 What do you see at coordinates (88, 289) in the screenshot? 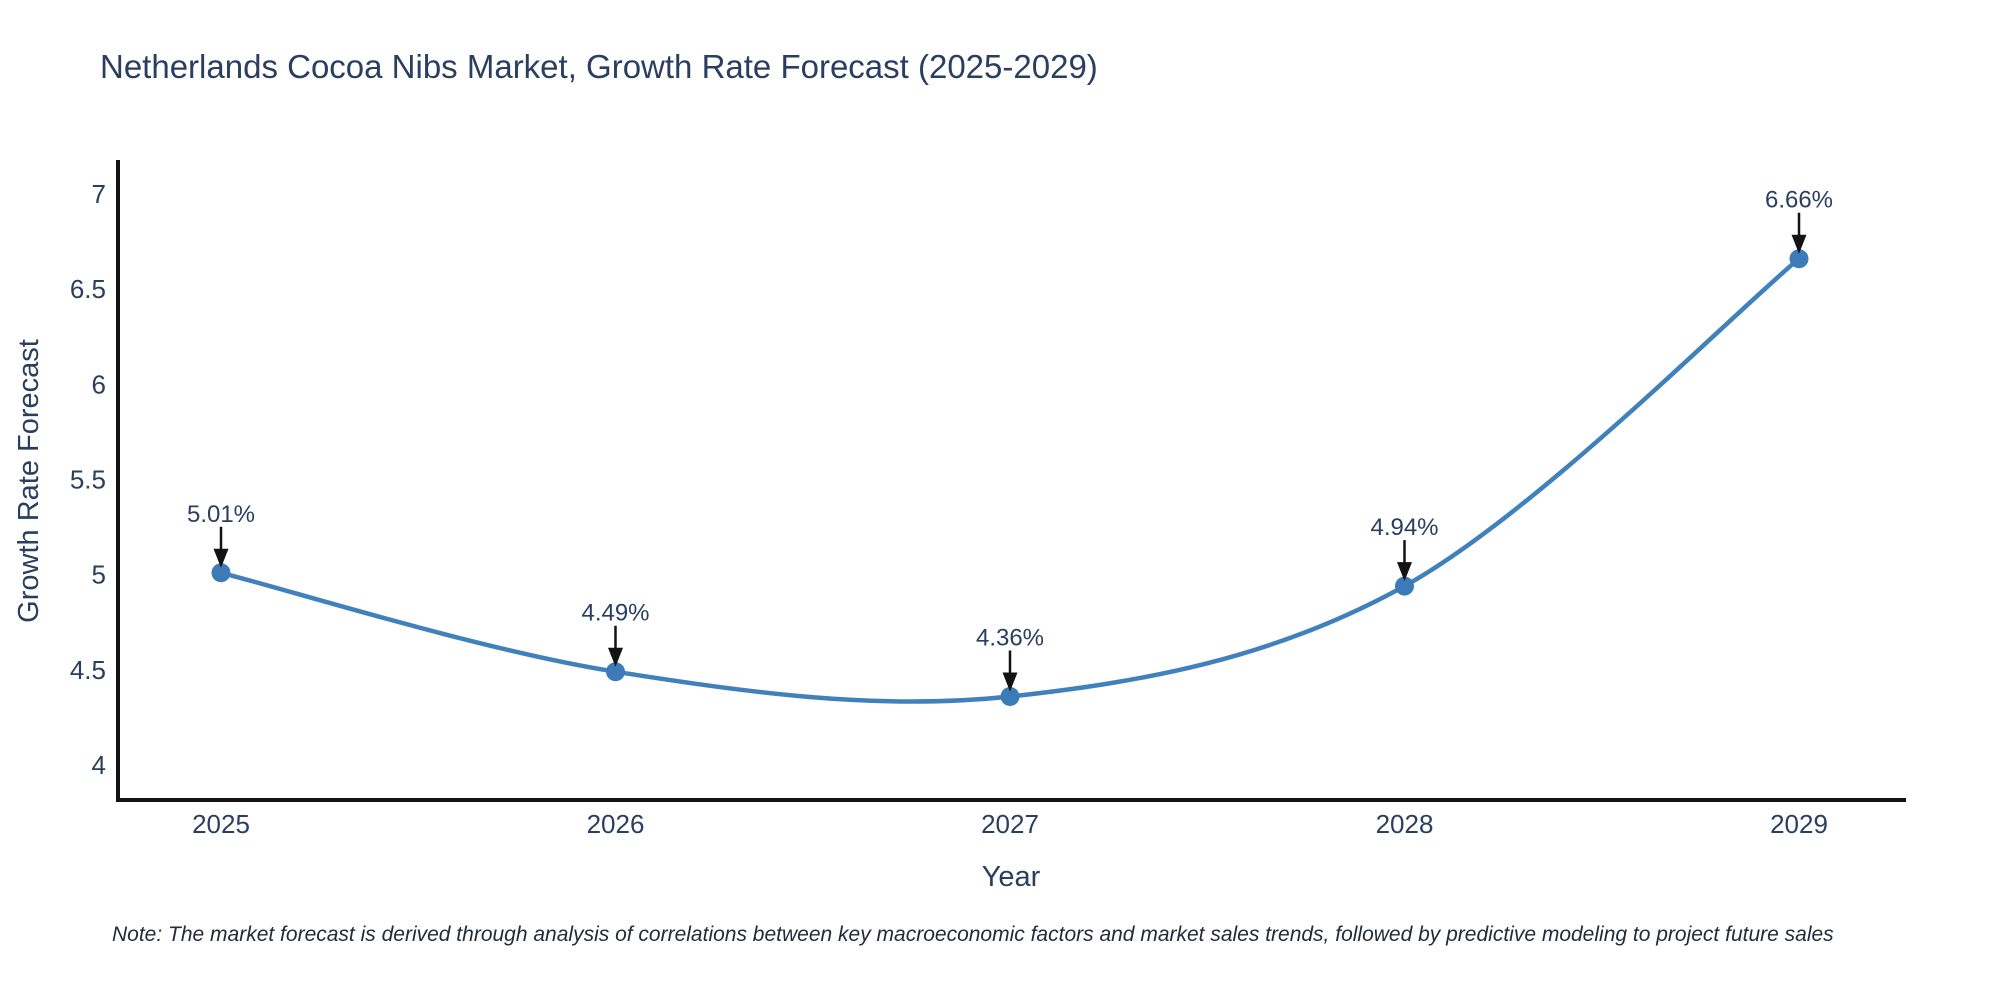
I see `y-tick-label: 6.5` at bounding box center [88, 289].